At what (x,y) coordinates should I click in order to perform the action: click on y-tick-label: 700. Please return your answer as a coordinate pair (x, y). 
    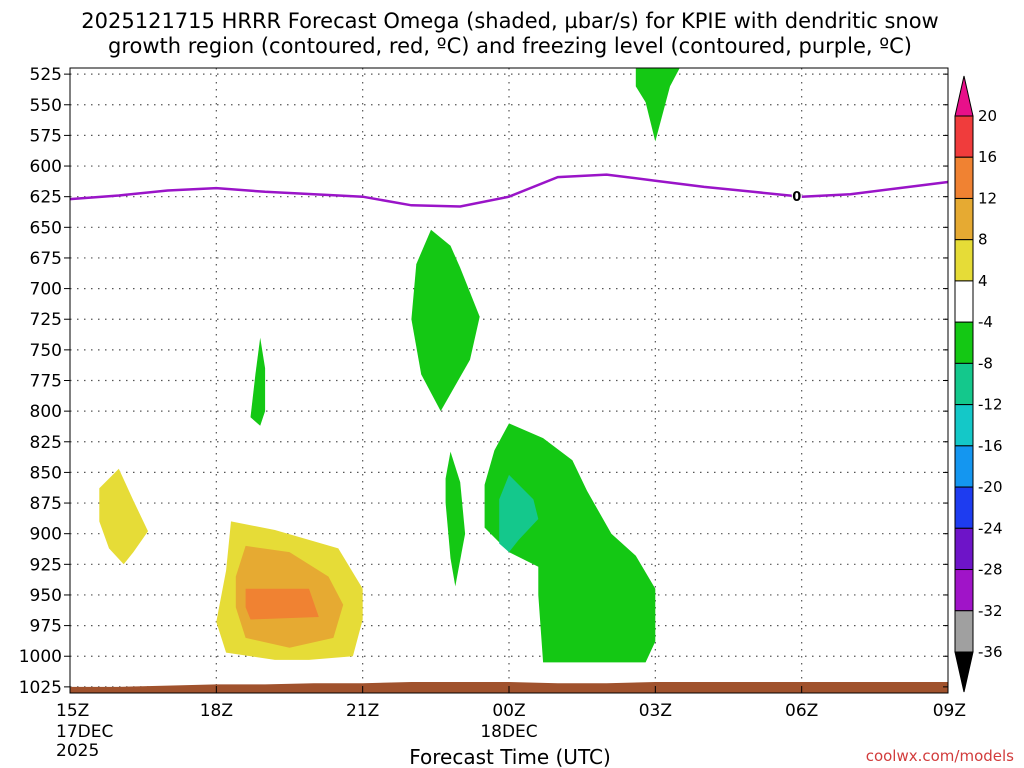
    Looking at the image, I should click on (46, 290).